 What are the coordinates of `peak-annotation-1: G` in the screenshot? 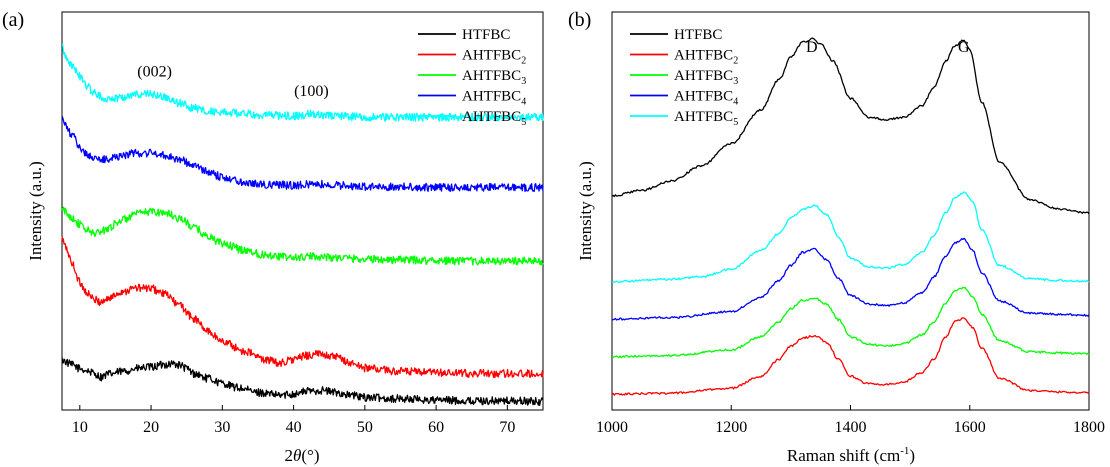 It's located at (964, 47).